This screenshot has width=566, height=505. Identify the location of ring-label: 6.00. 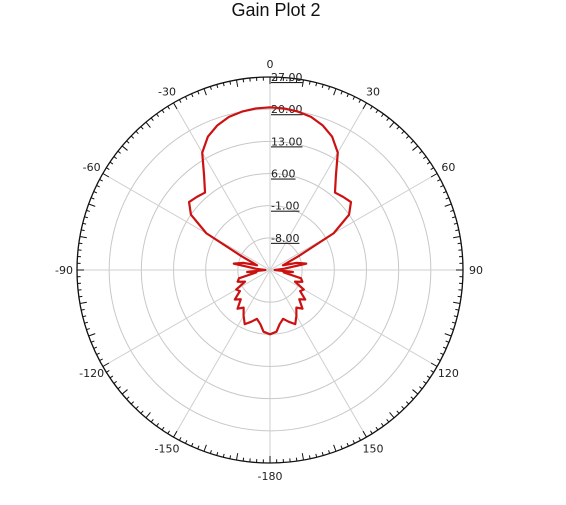
(283, 174).